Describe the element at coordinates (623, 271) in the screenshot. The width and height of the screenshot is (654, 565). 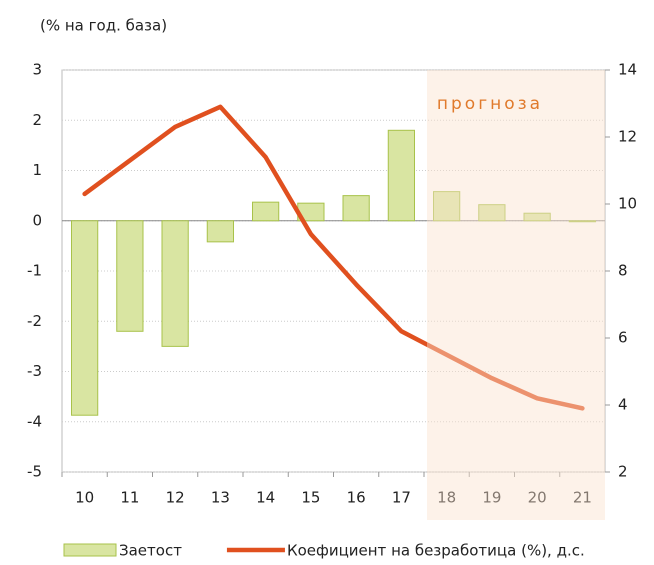
I see `y2-tick-label: 8` at that location.